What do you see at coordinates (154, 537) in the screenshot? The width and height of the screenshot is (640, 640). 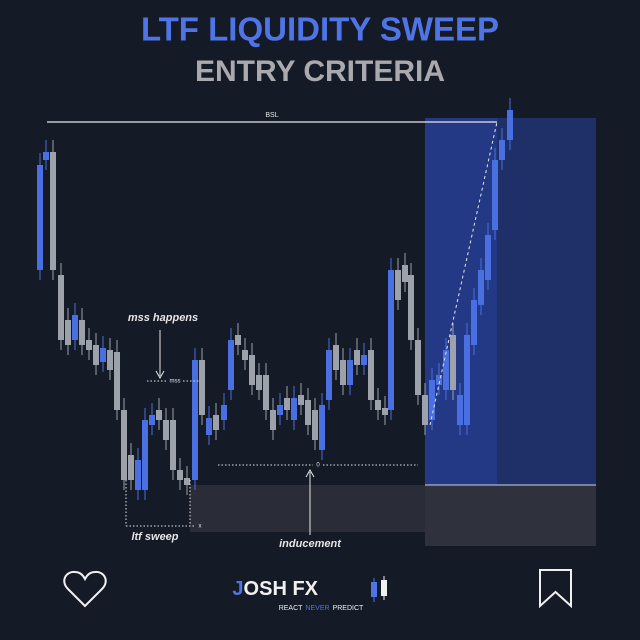 I see `ltf-sweep-label: ltf sweep` at bounding box center [154, 537].